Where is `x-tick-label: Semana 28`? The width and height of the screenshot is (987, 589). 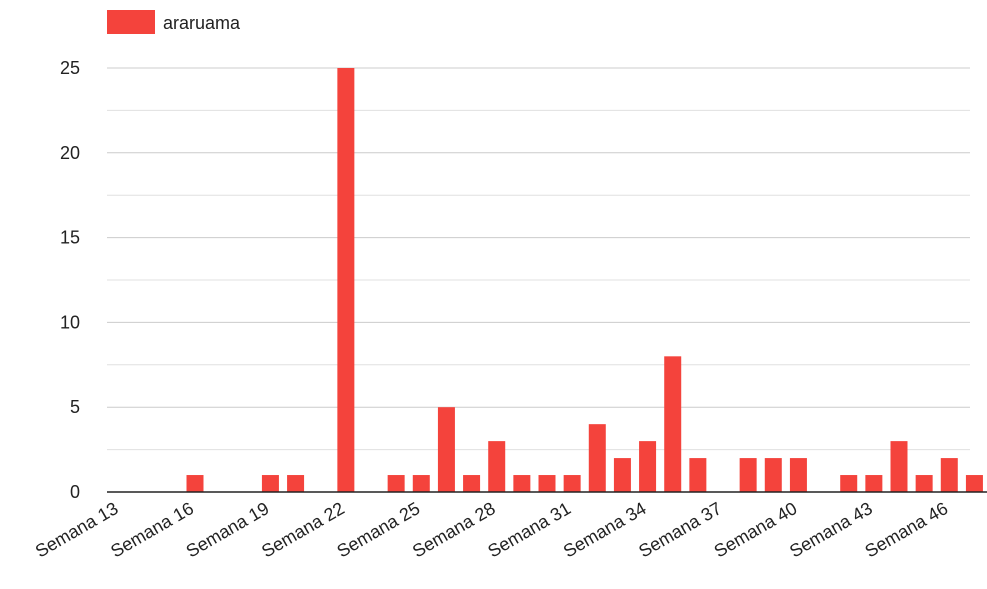 x-tick-label: Semana 28 is located at coordinates (454, 529).